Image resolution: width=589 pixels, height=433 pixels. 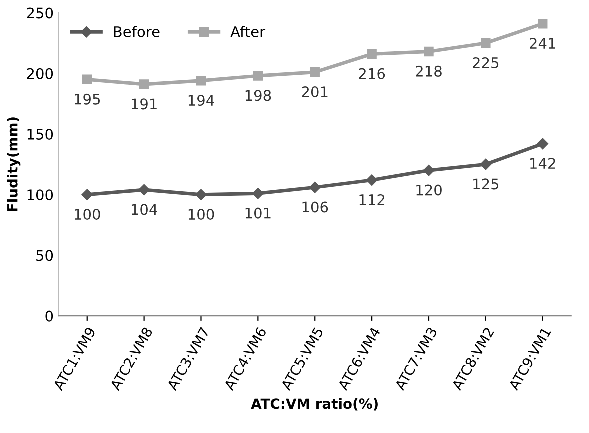 What do you see at coordinates (486, 62) in the screenshot?
I see `data-label: 225` at bounding box center [486, 62].